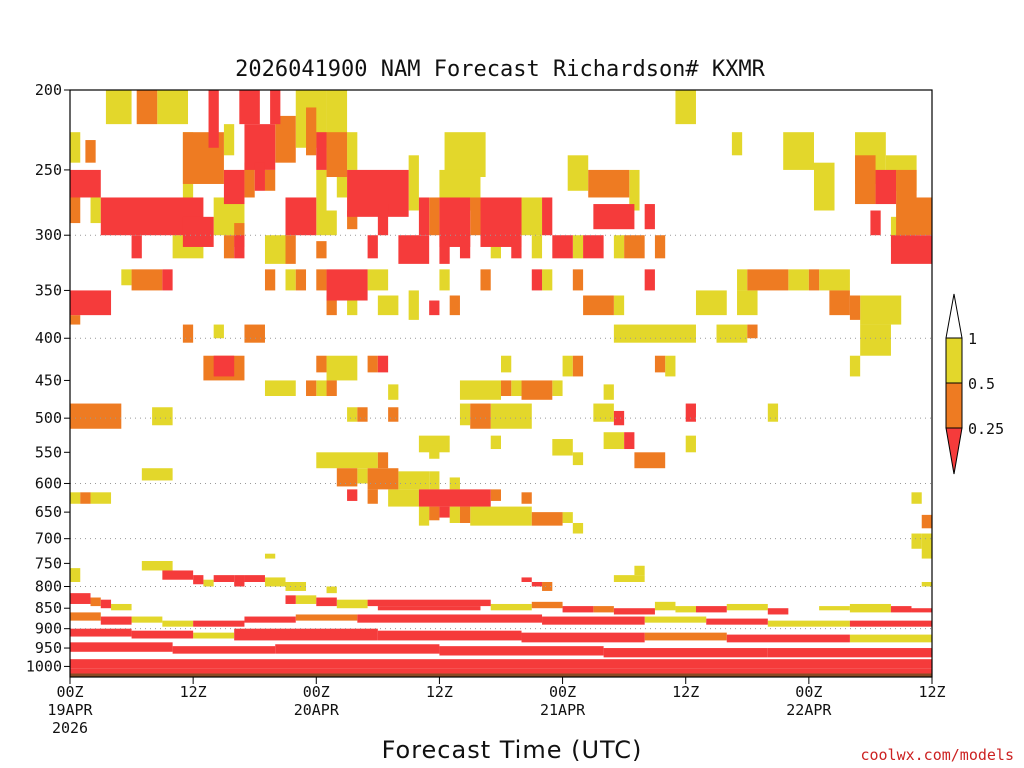  I want to click on y-tick-label: 450, so click(48, 380).